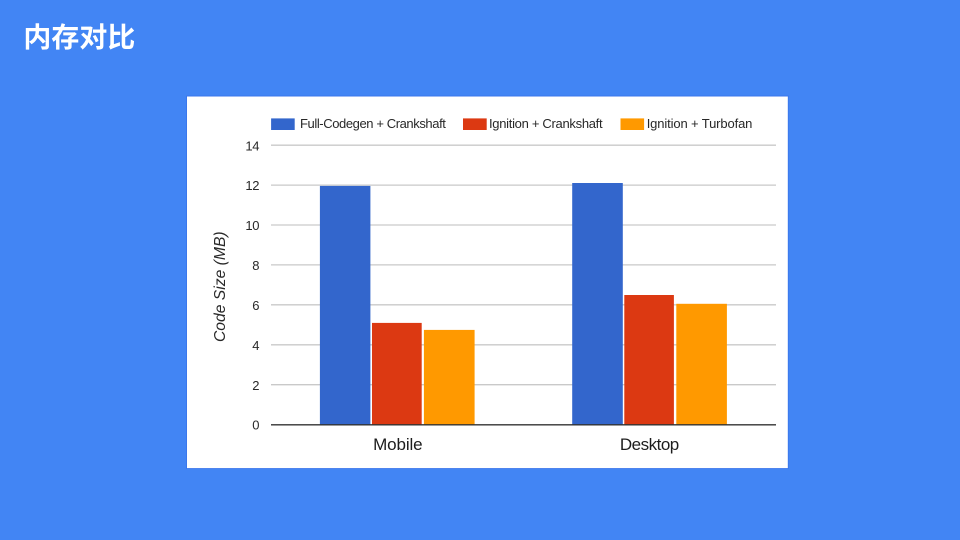 The height and width of the screenshot is (540, 960). Describe the element at coordinates (252, 145) in the screenshot. I see `svg-text: 14` at that location.